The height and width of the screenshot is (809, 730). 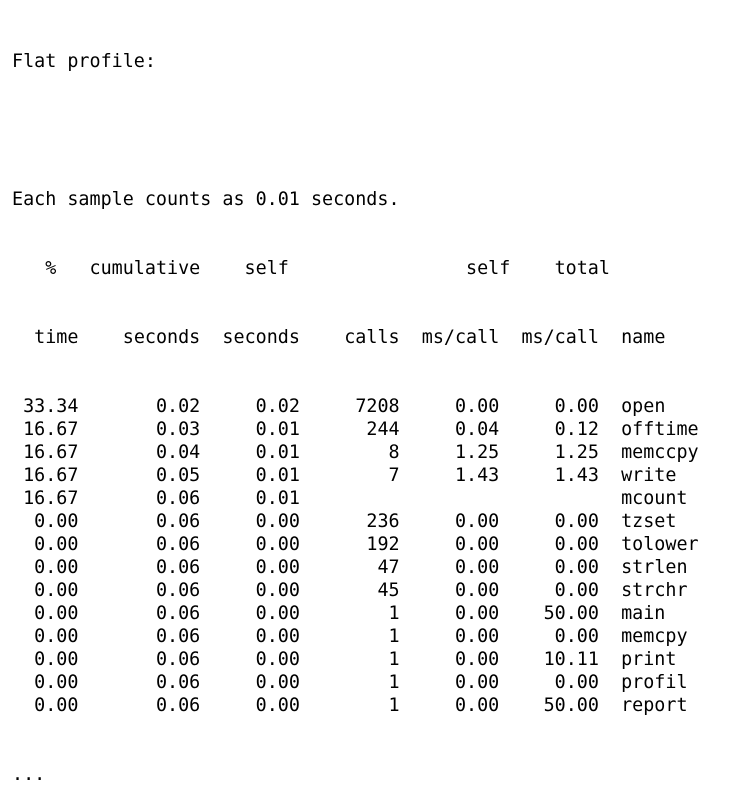 What do you see at coordinates (649, 659) in the screenshot?
I see `name-cell: print` at bounding box center [649, 659].